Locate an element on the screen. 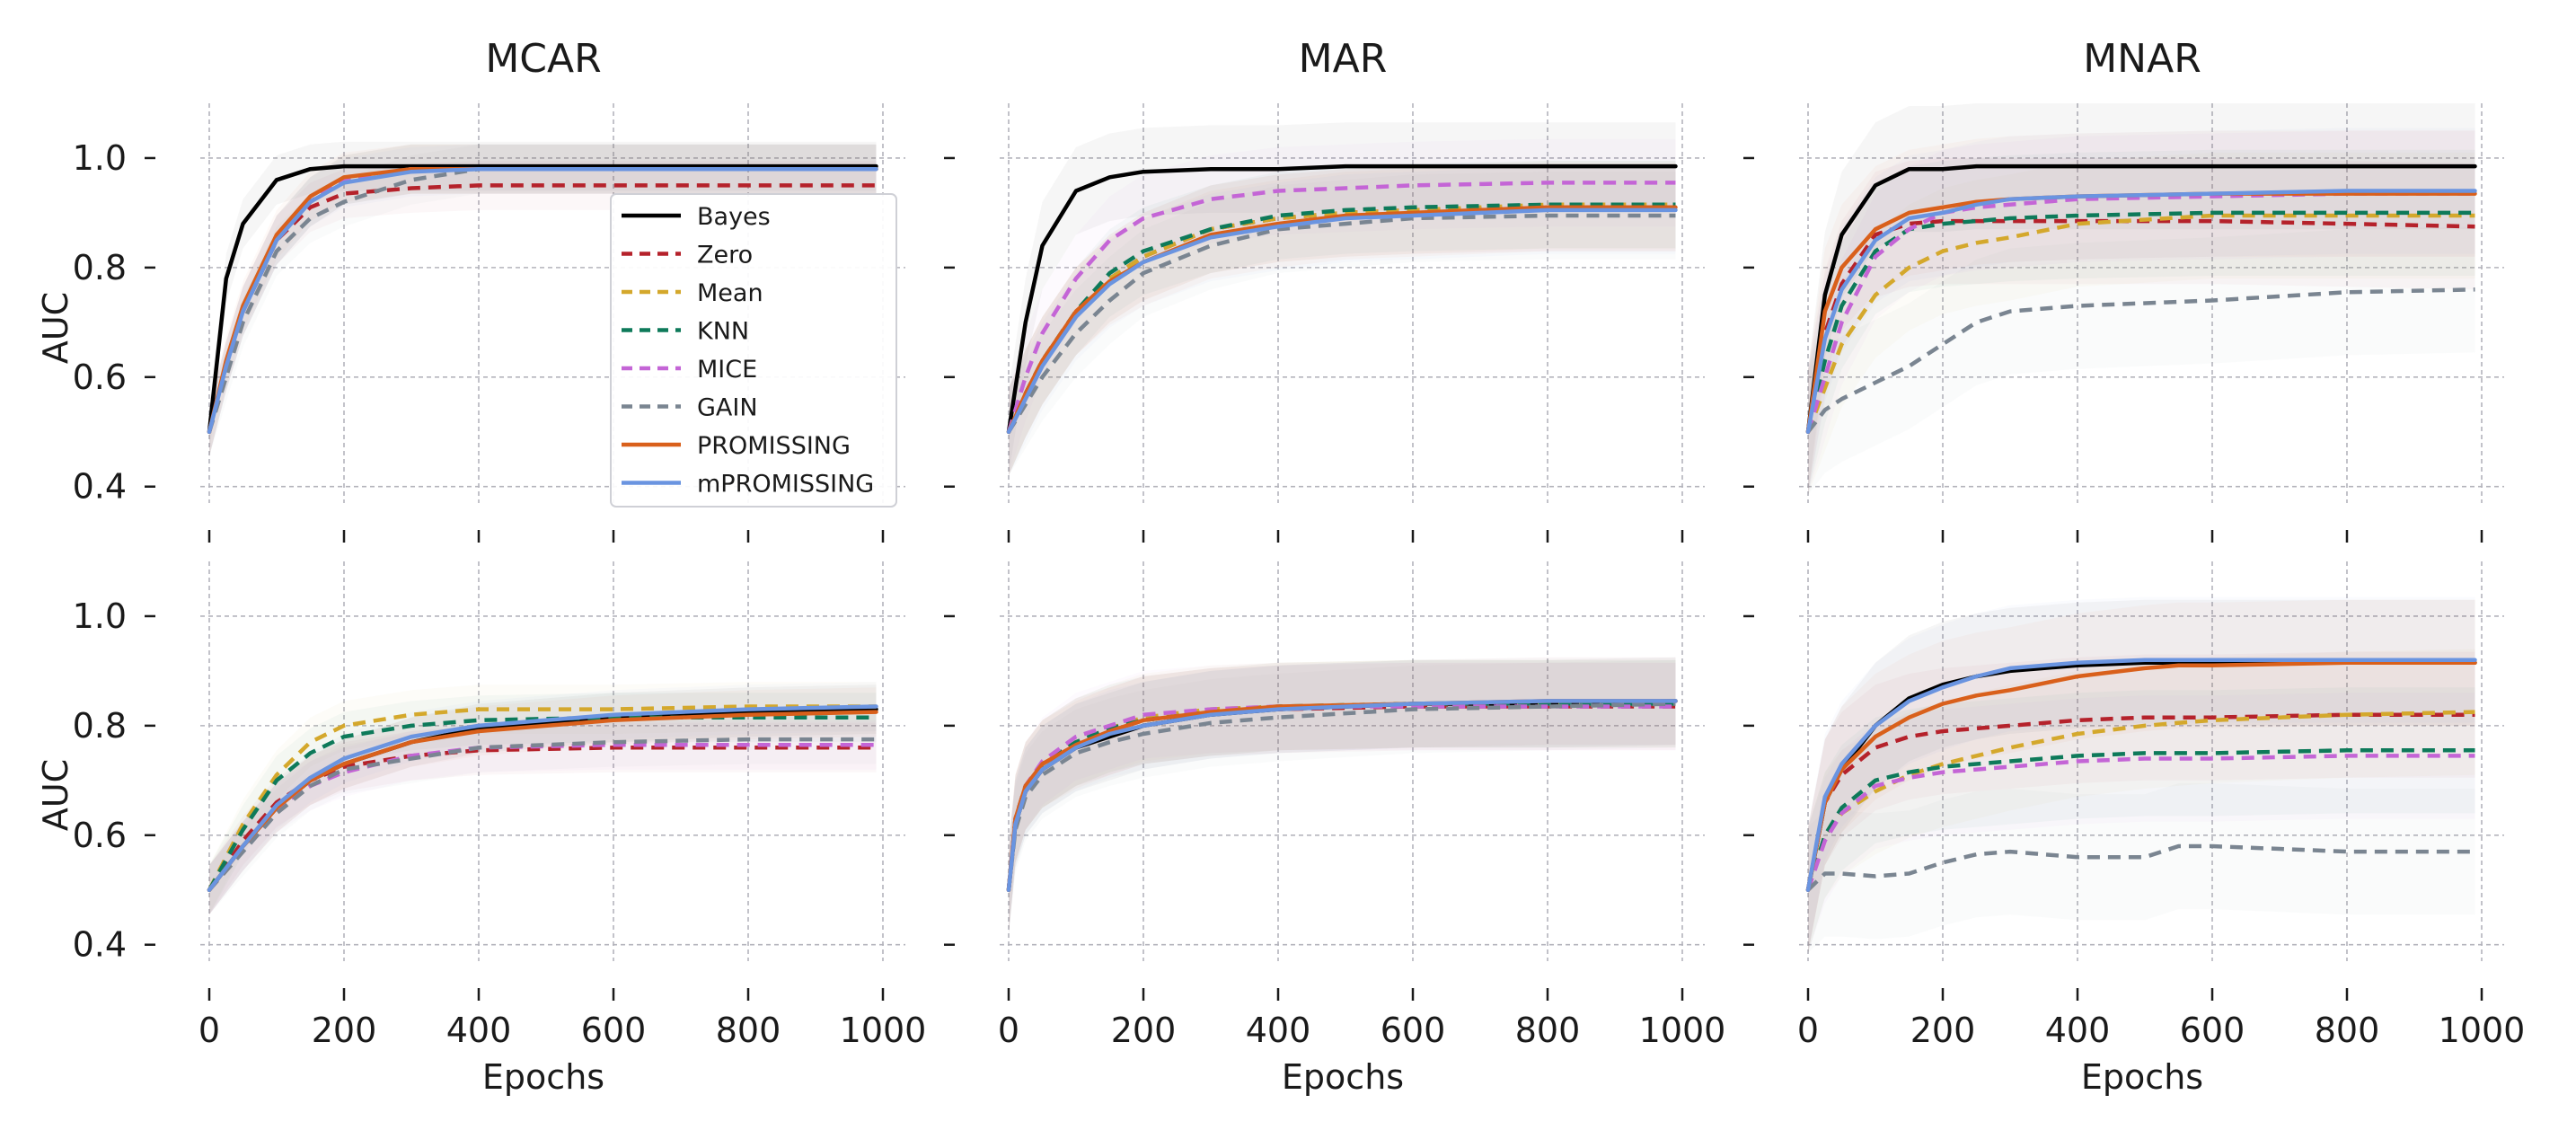 The height and width of the screenshot is (1139, 2576). panel-mnar-row2-line-mice is located at coordinates (2140, 822).